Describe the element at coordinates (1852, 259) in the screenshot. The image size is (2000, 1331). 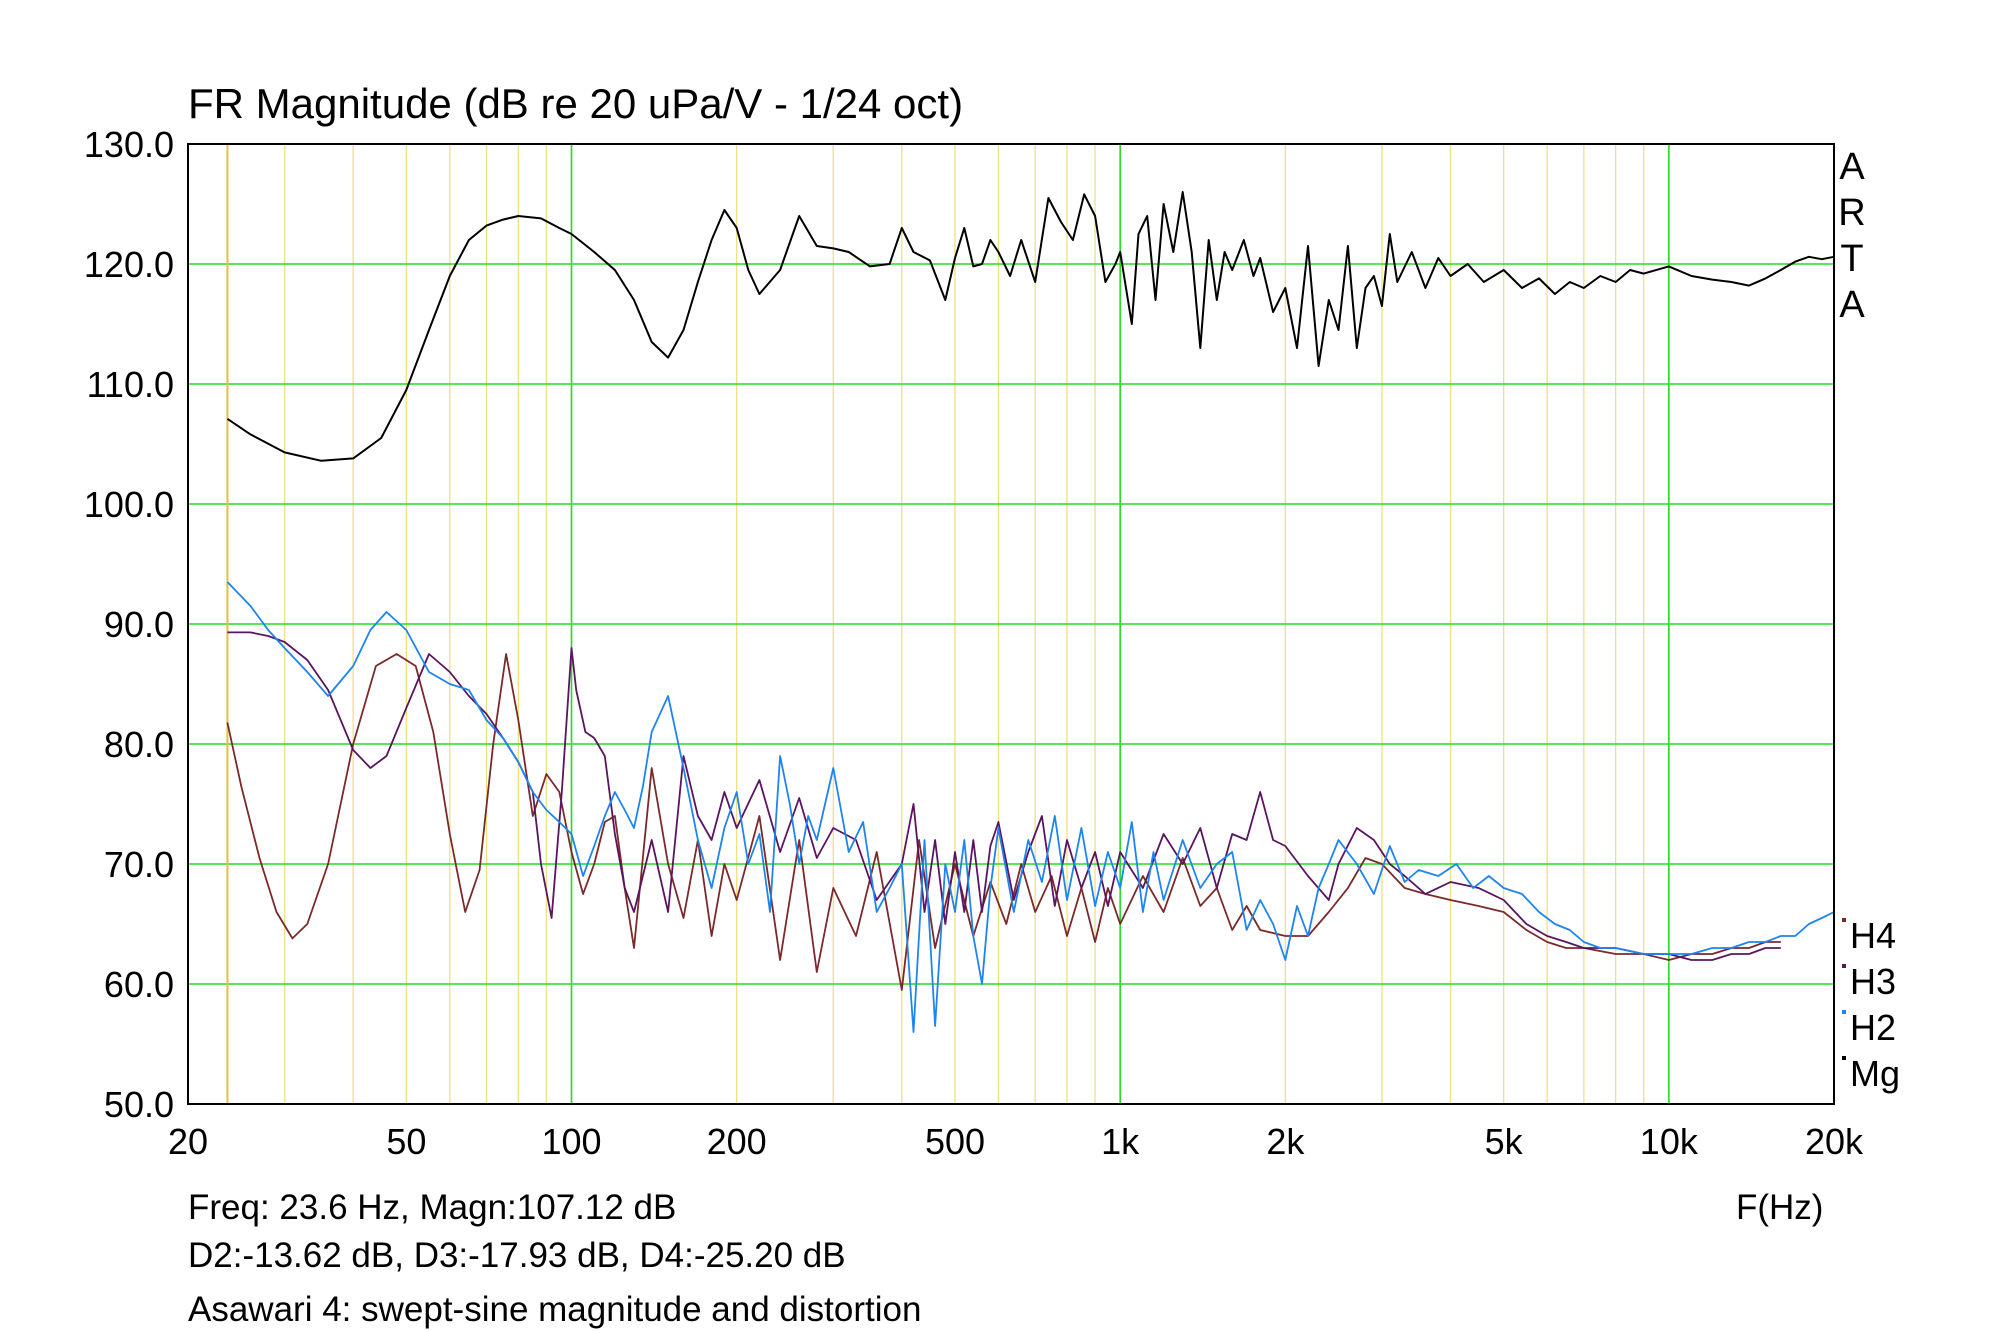
I see `brand-letter: T` at that location.